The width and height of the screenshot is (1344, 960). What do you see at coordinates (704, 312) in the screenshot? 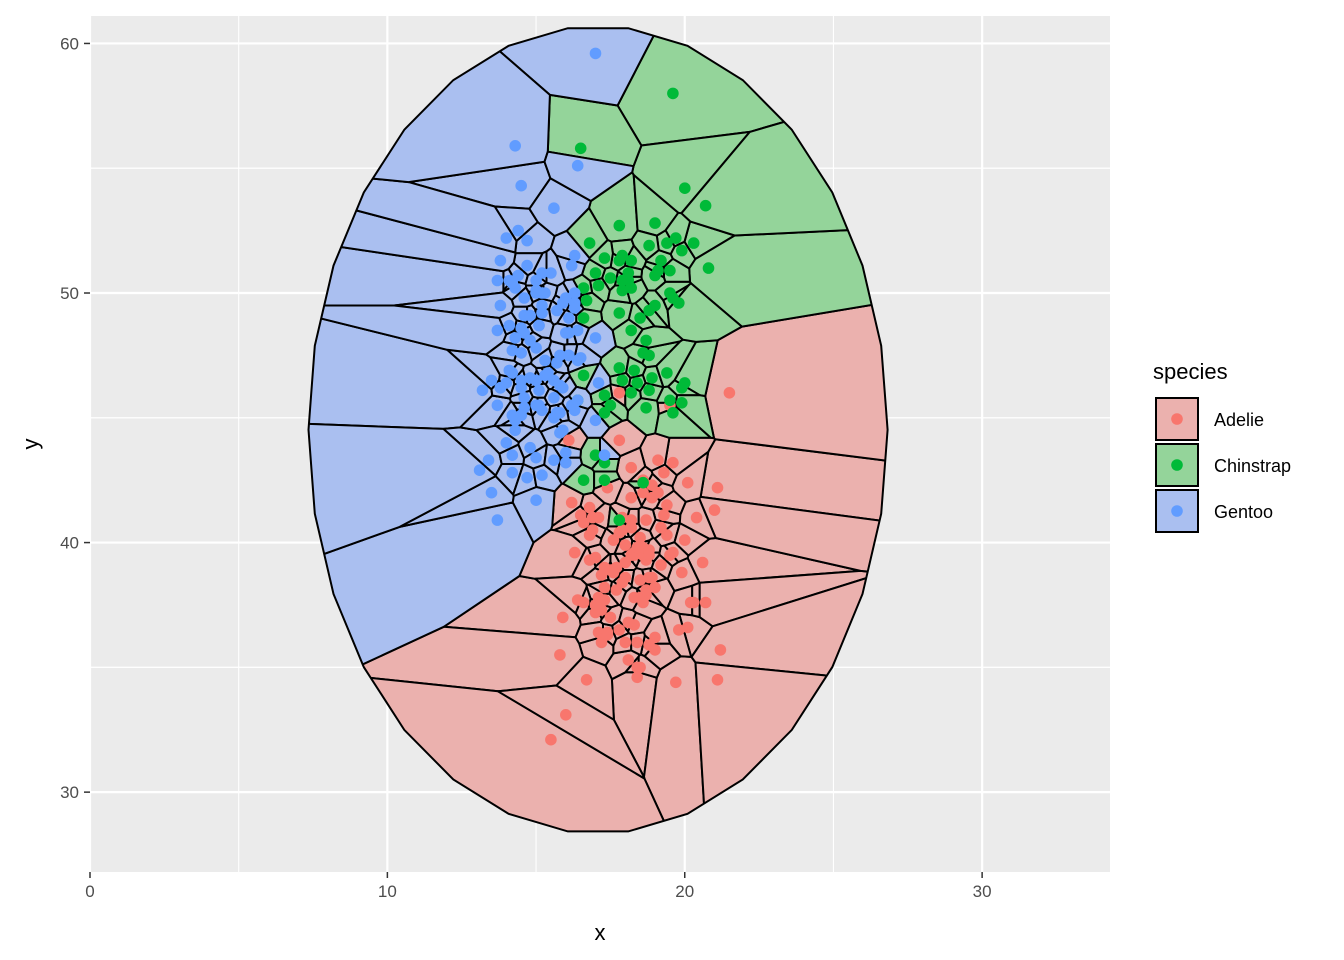
I see `voronoi-cell-chinstrap` at bounding box center [704, 312].